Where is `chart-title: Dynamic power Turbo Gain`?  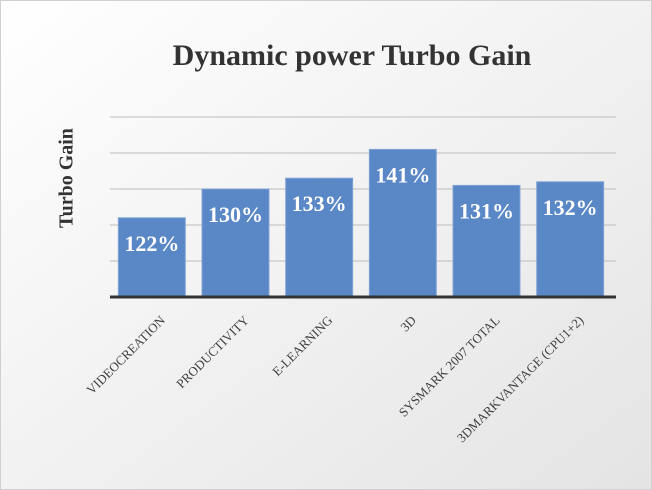 chart-title: Dynamic power Turbo Gain is located at coordinates (352, 55).